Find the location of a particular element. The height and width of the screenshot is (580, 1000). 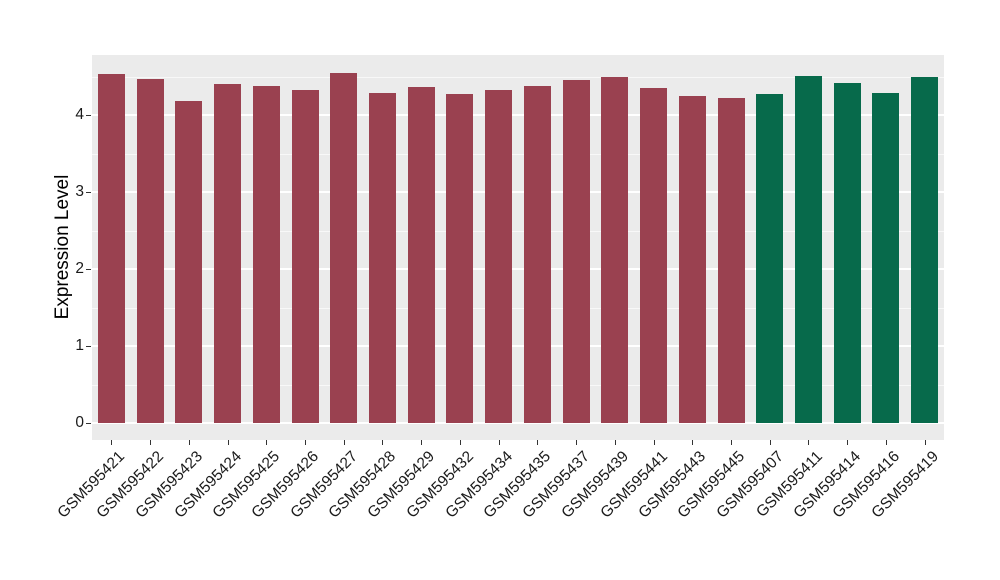

bar-GSM595425 is located at coordinates (266, 254).